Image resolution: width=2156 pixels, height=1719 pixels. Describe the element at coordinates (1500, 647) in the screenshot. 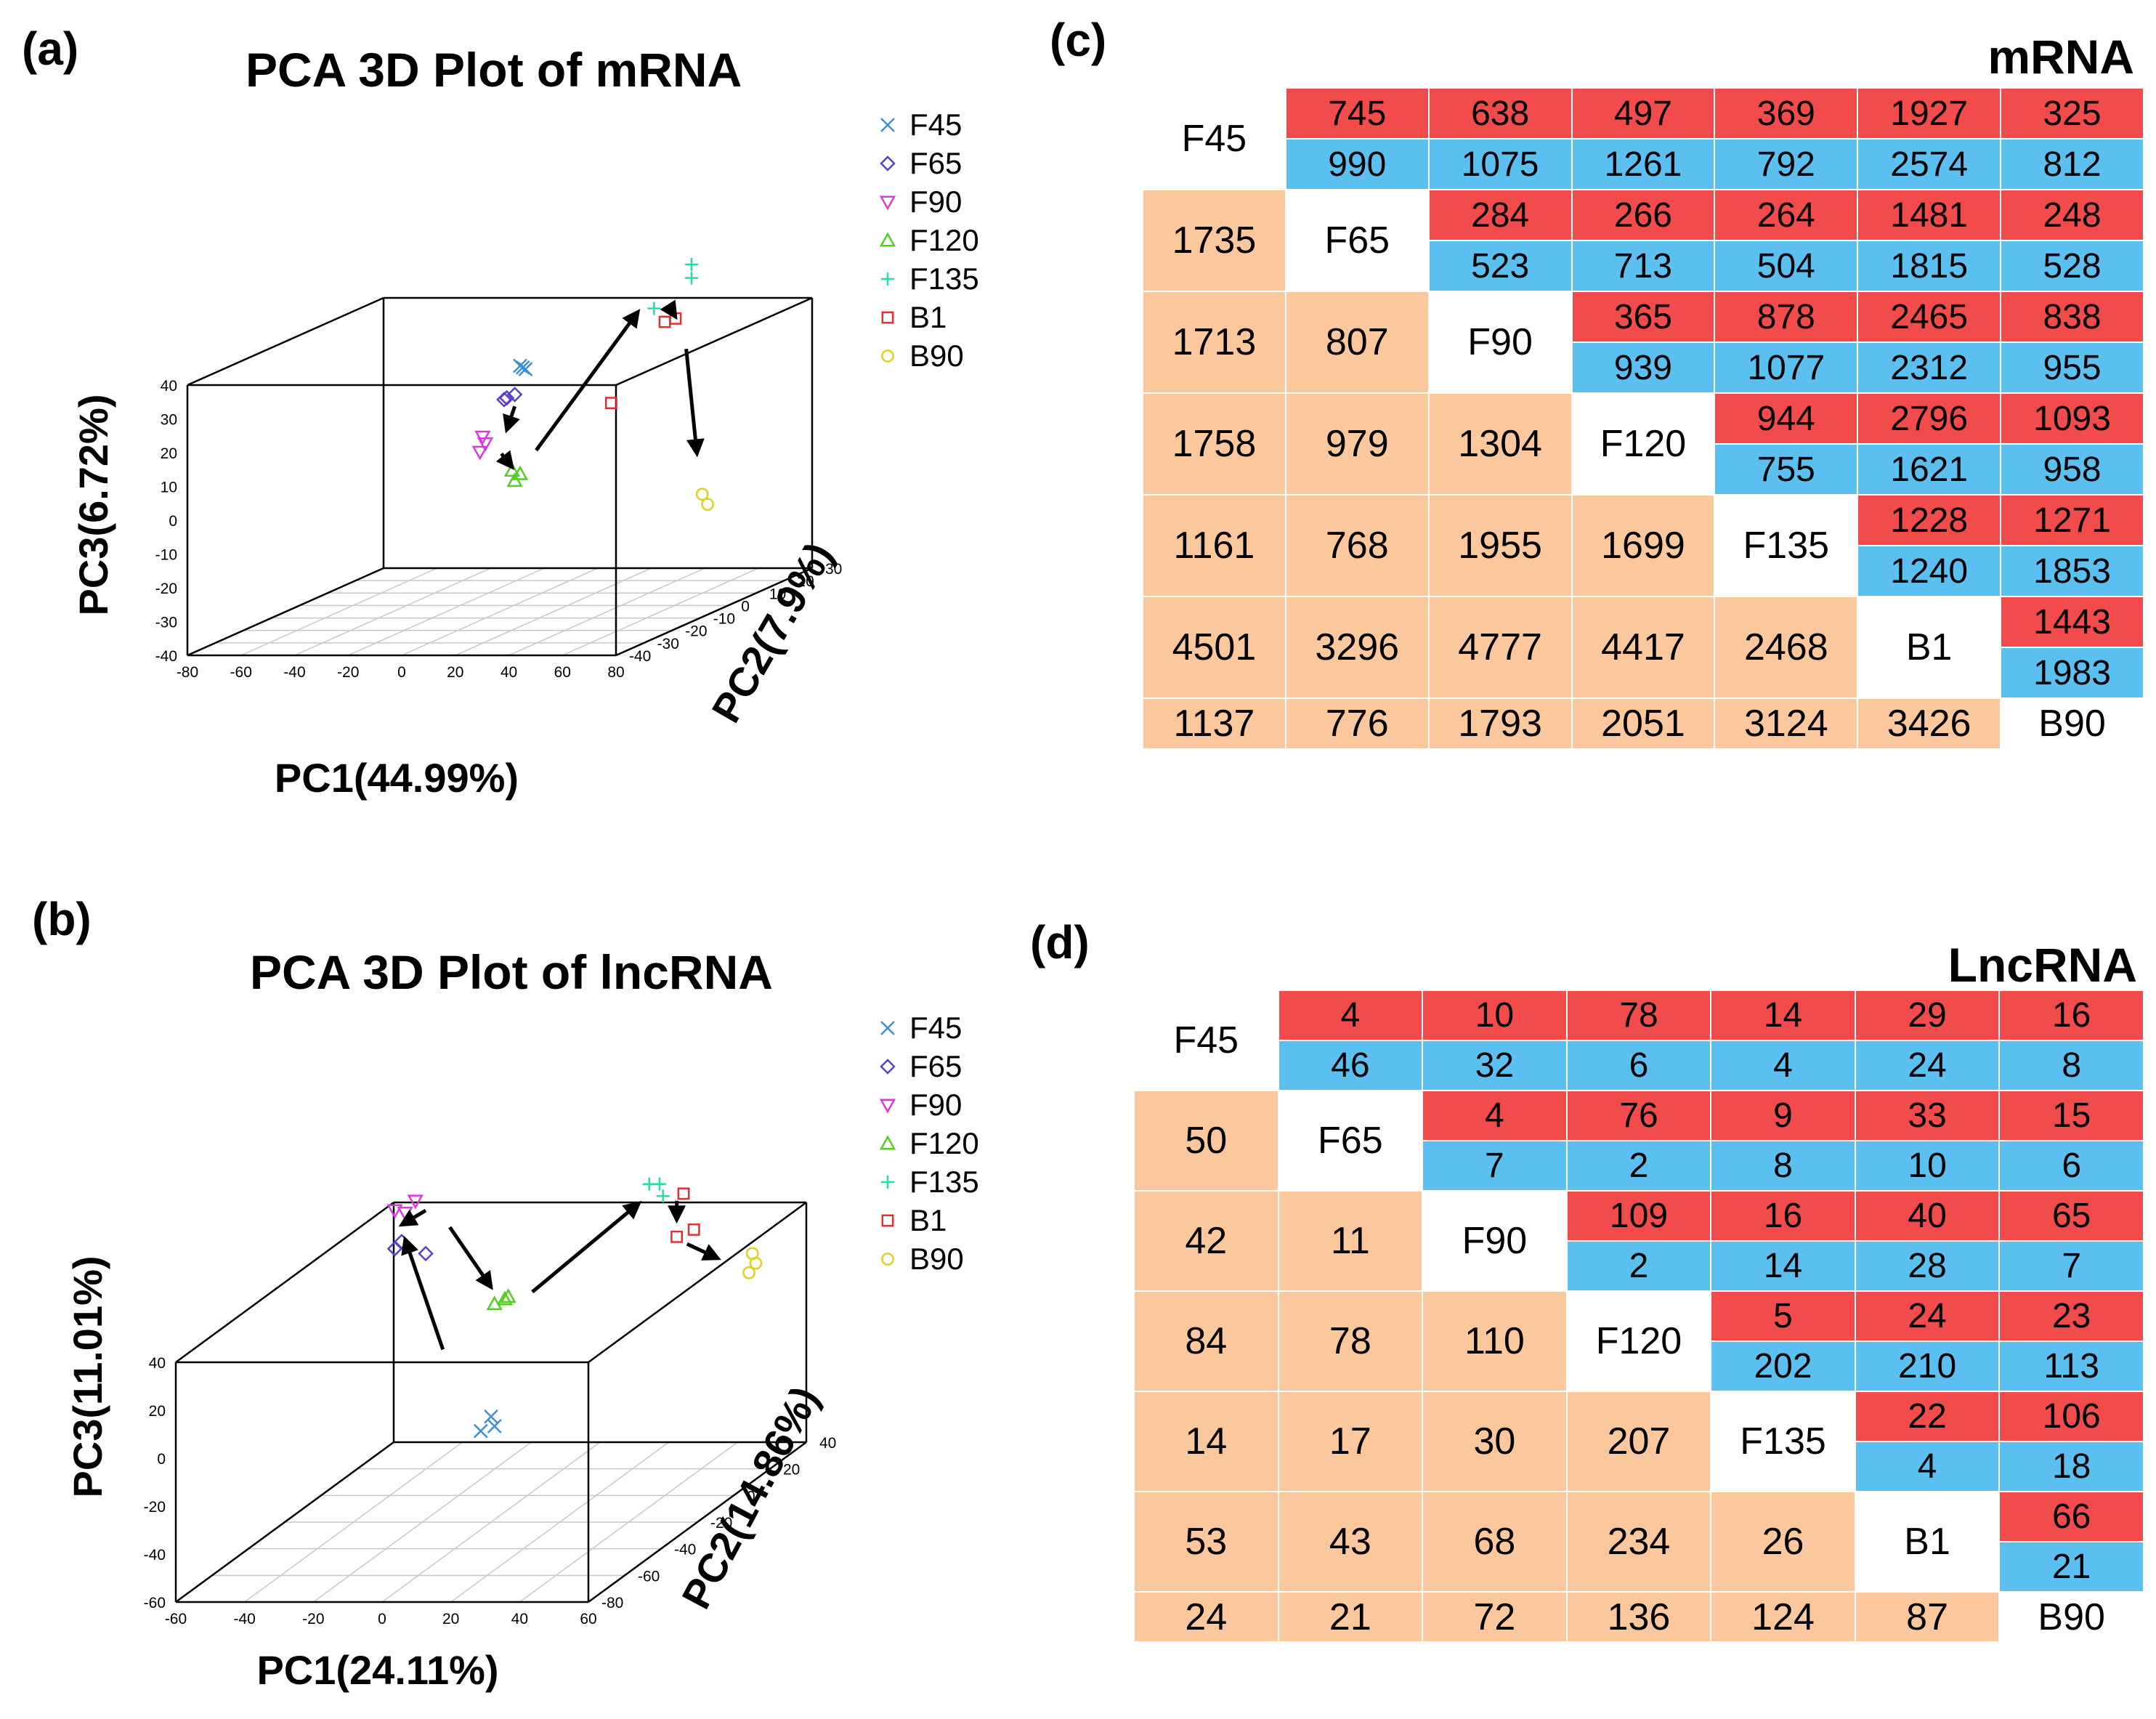

I see `lower-count-cell: 4777` at that location.